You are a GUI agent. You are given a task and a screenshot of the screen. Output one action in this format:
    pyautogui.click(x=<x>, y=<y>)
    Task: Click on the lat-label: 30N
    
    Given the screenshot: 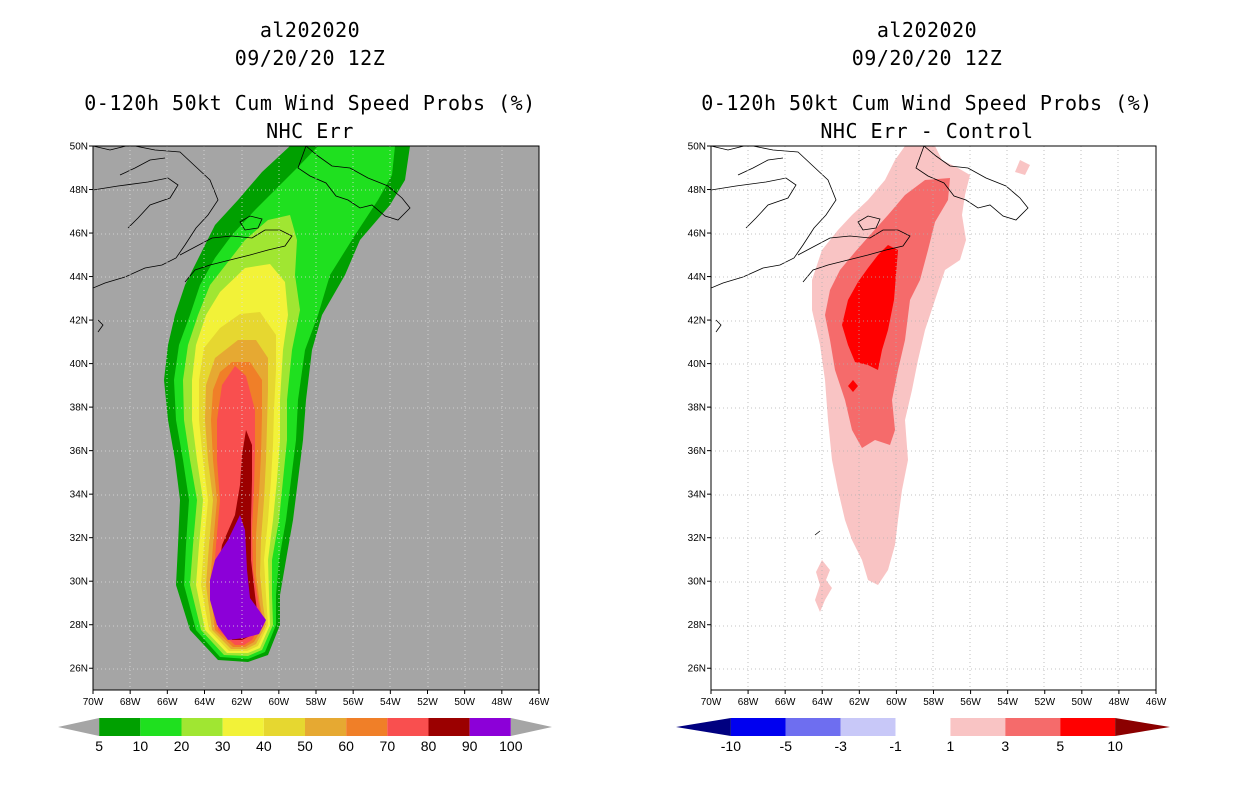 What is the action you would take?
    pyautogui.click(x=79, y=582)
    